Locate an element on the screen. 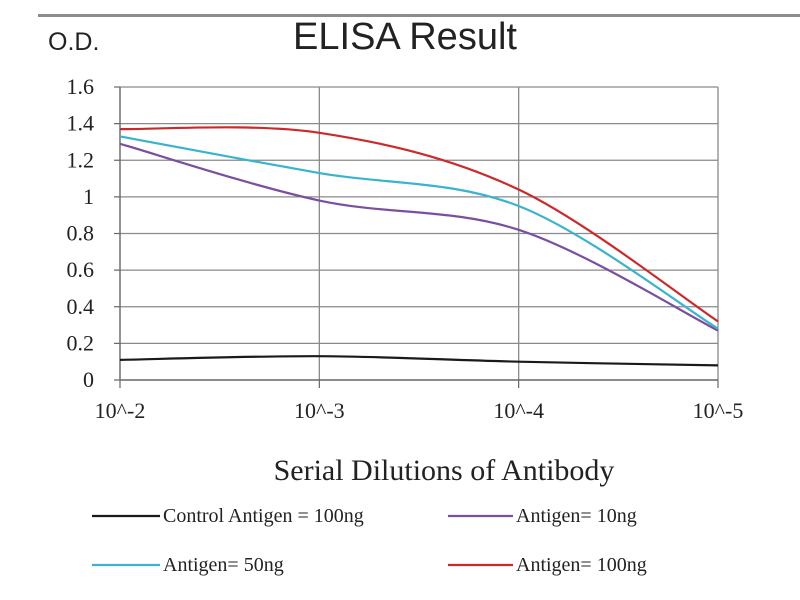  top-divider is located at coordinates (419, 15).